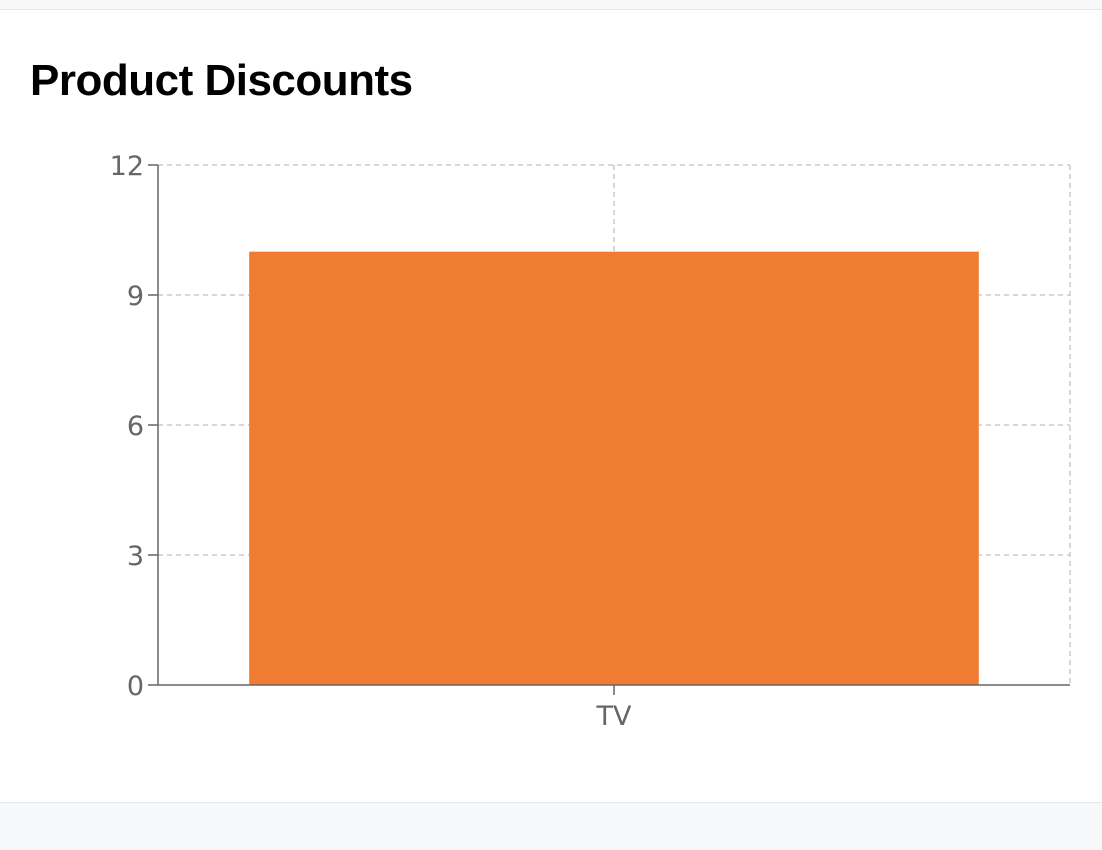 This screenshot has width=1102, height=850. I want to click on top-strip, so click(551, 5).